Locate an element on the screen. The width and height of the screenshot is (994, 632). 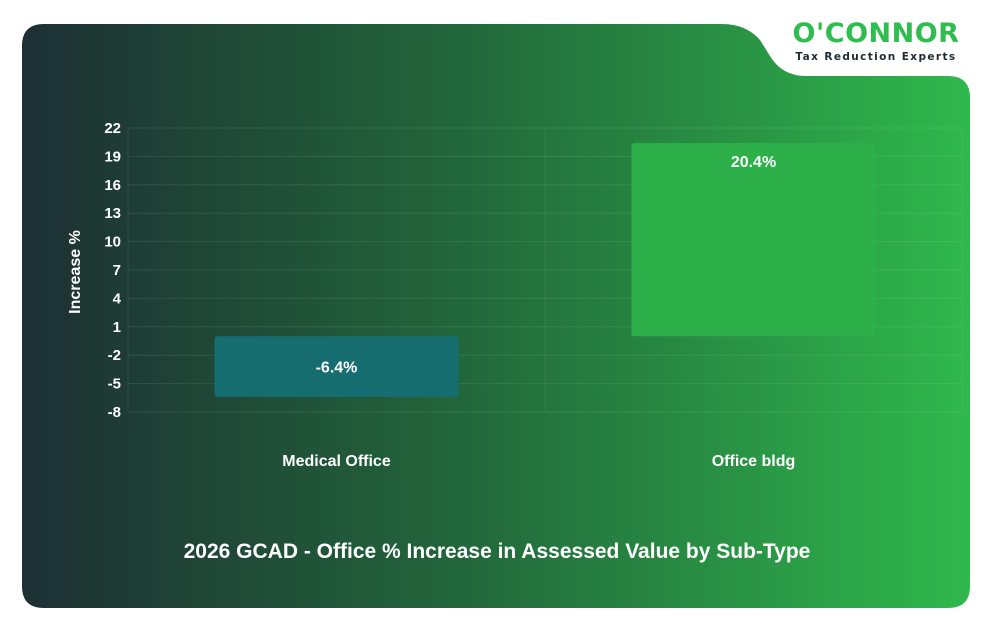
y-tick-label: 4 is located at coordinates (117, 298).